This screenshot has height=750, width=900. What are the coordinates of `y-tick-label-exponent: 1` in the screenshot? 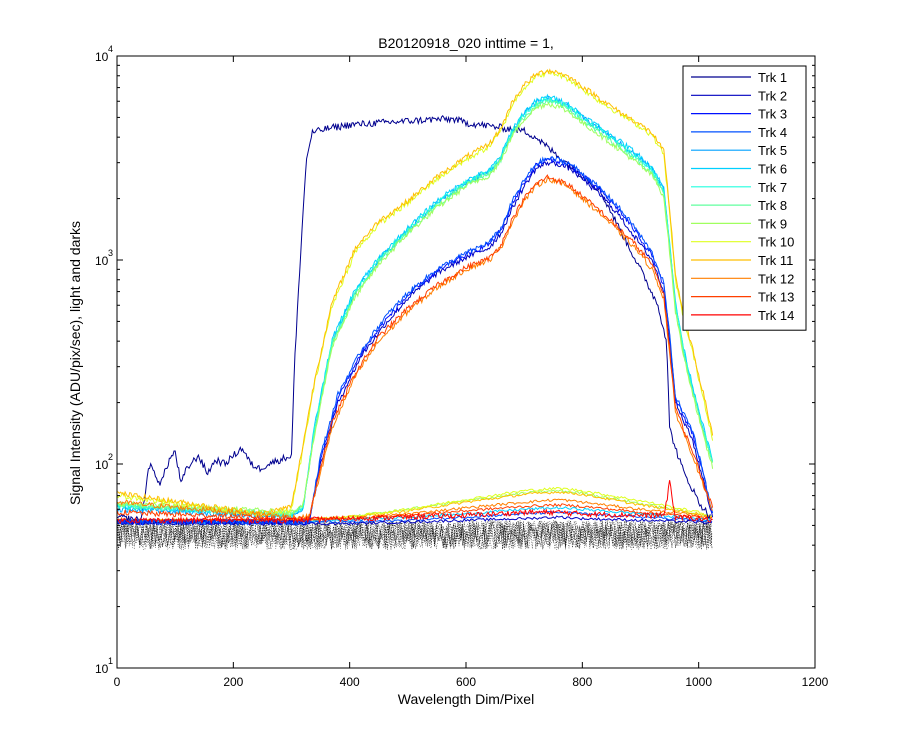 It's located at (110, 661).